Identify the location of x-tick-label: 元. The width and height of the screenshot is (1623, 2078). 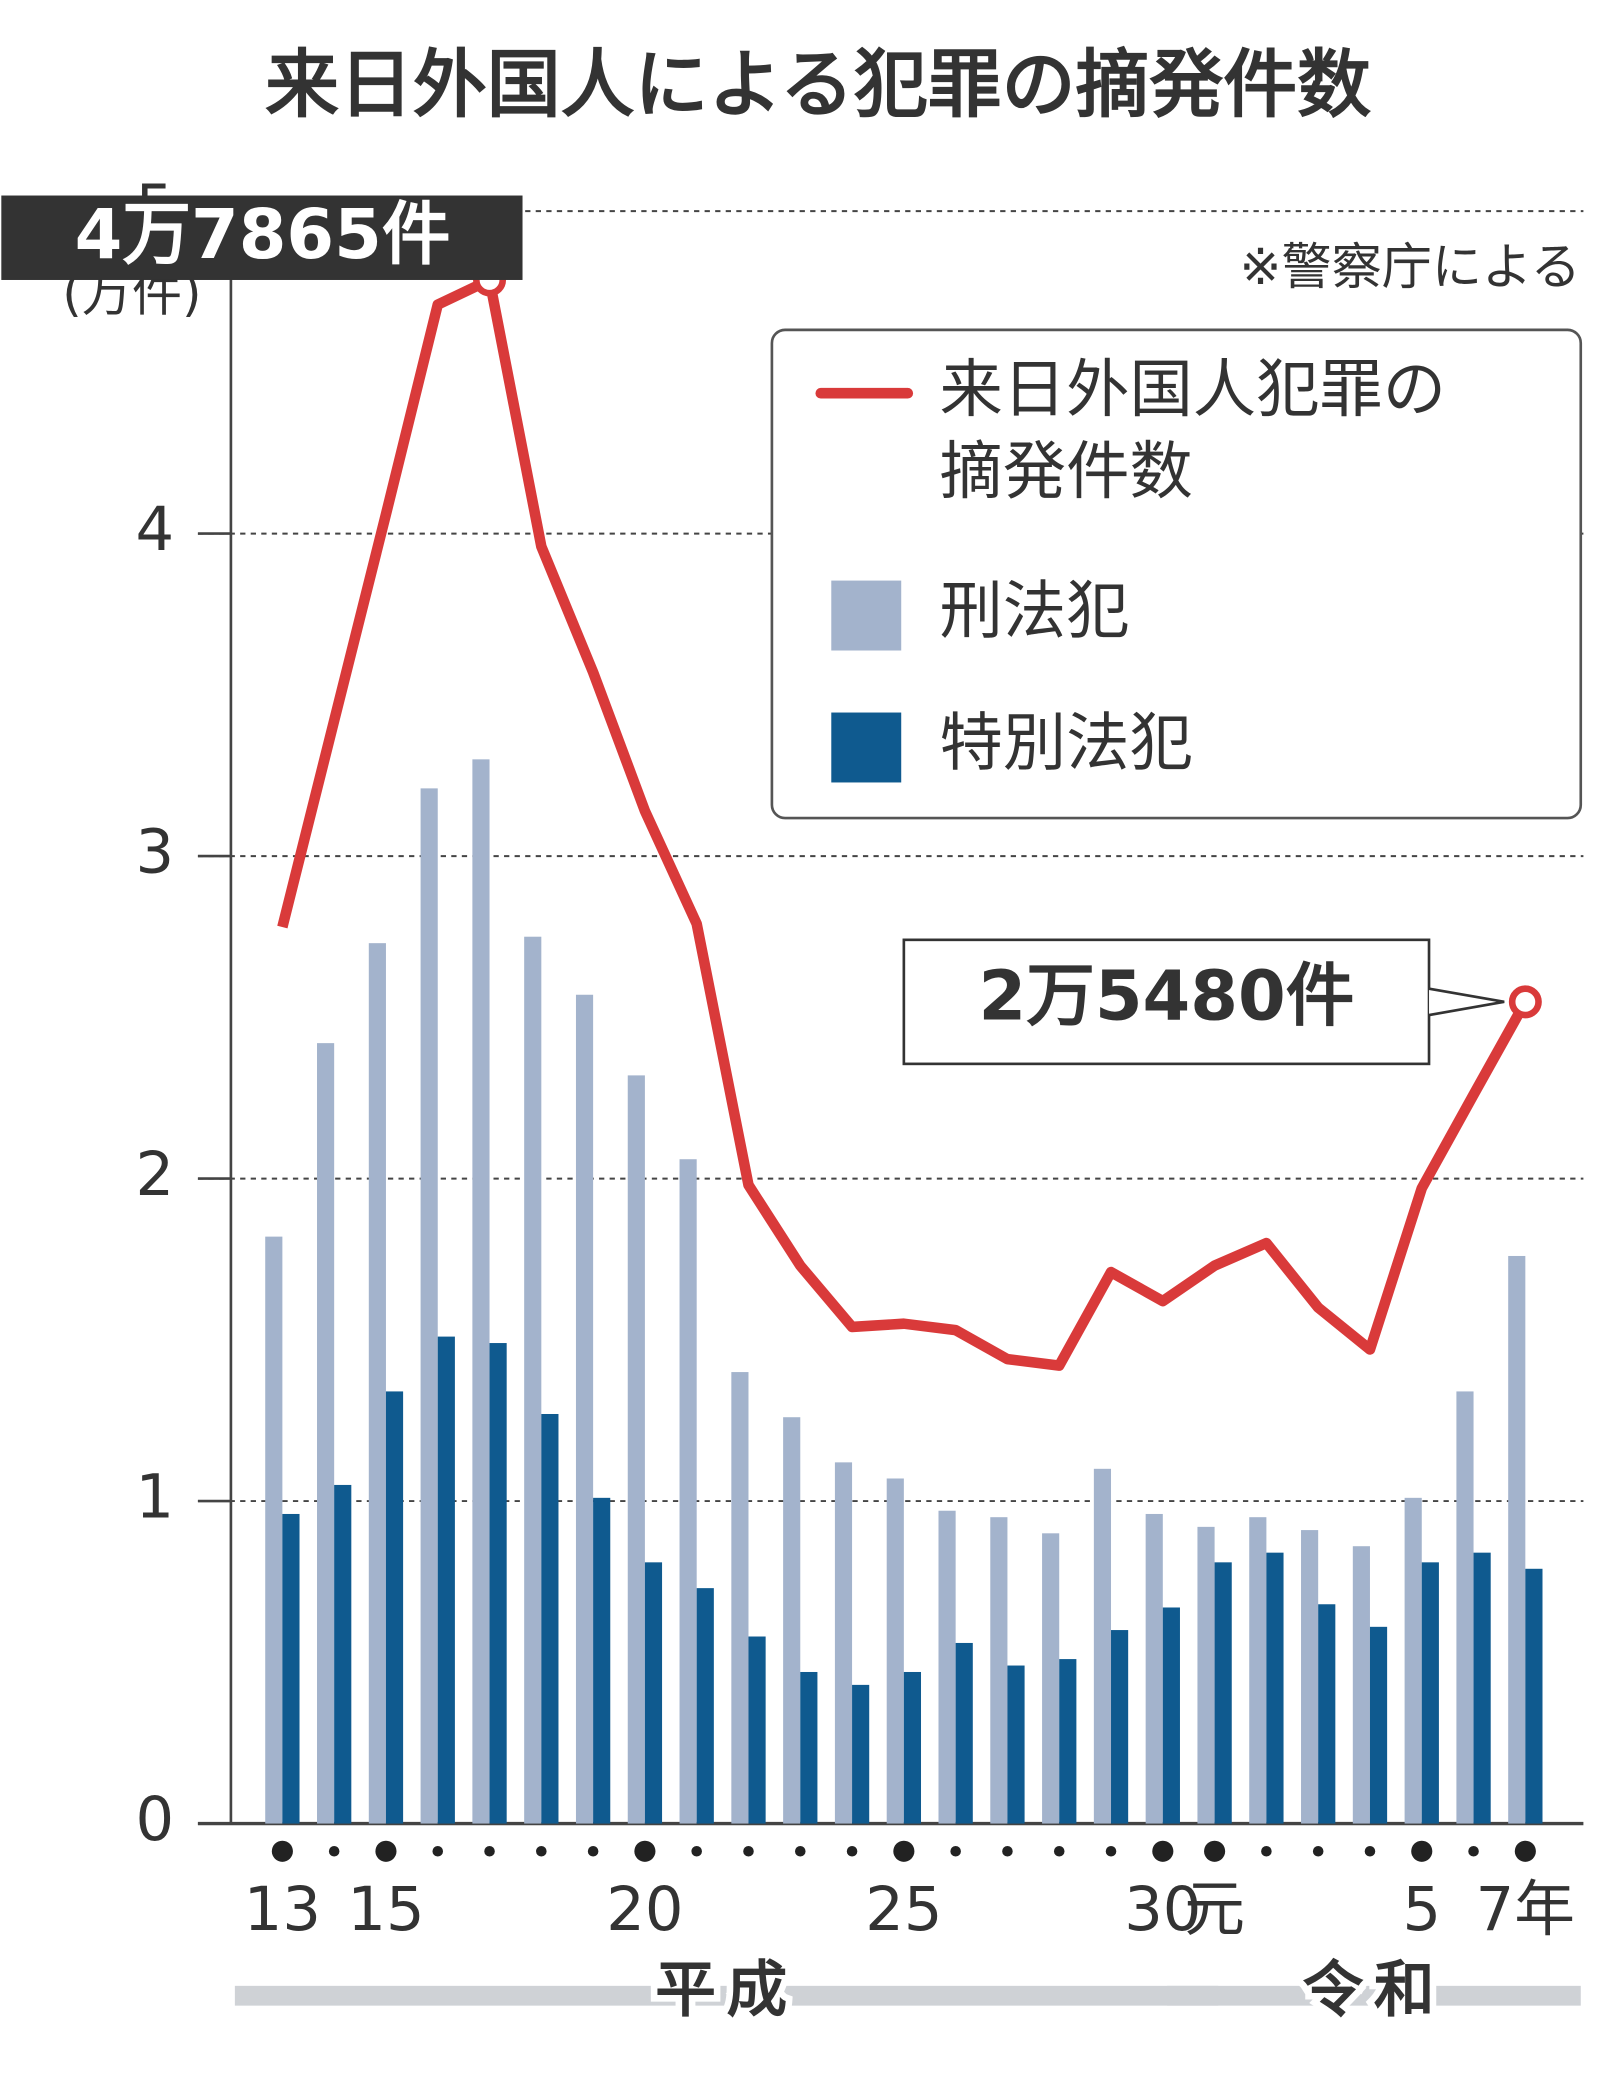
(1214, 1910).